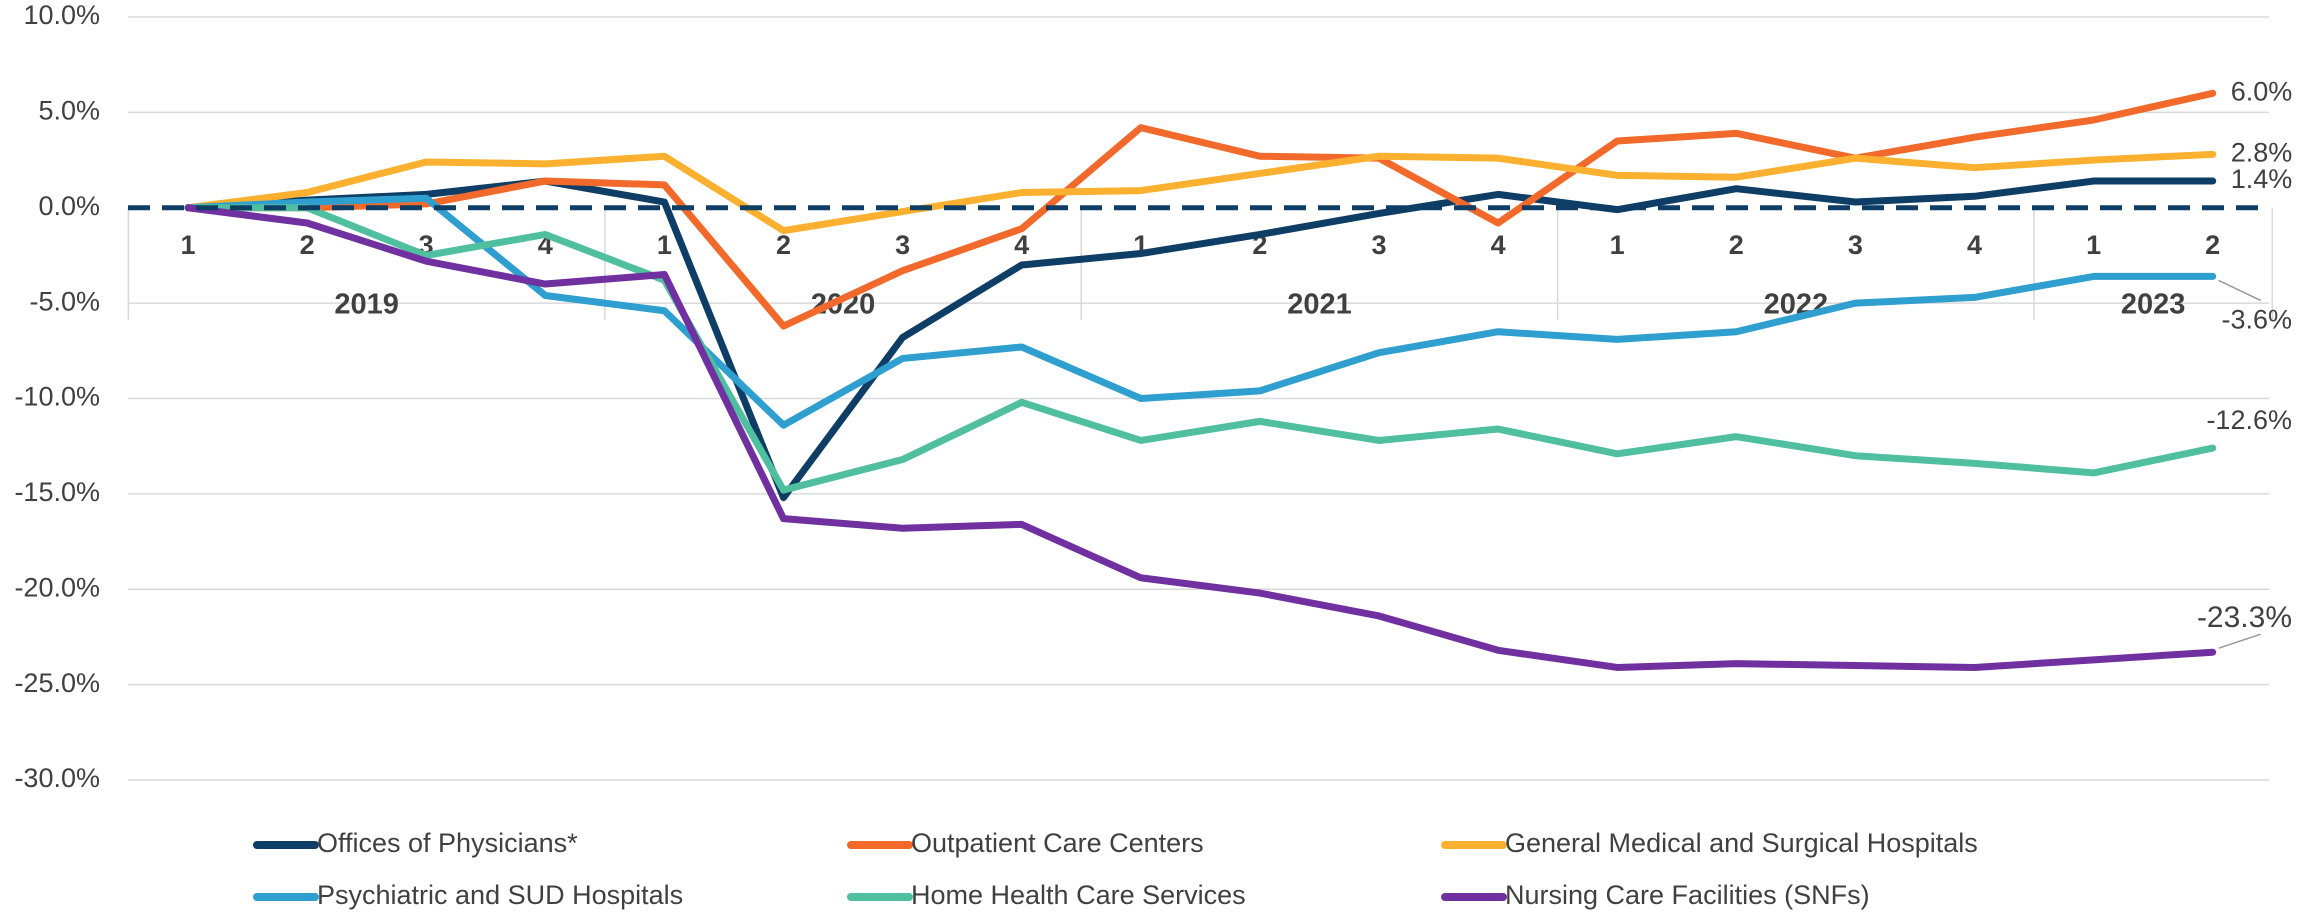  I want to click on end-label: 2.8%, so click(2262, 152).